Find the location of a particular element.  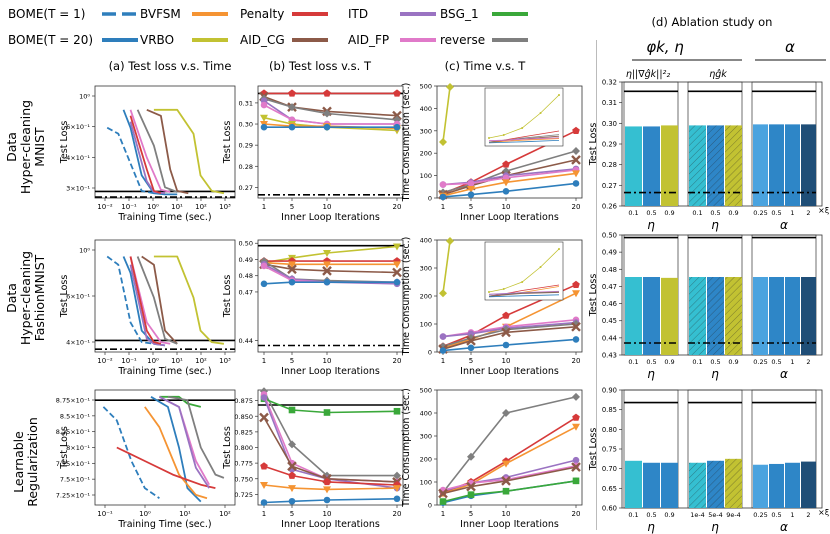

row-label-line: Data is located at coordinates (11, 298).